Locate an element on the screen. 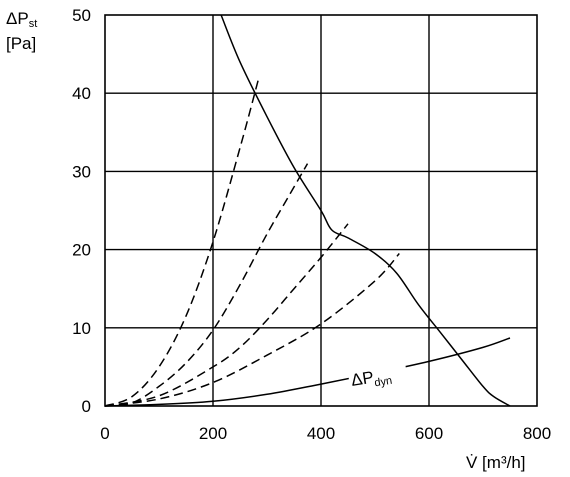  svg-text: ΔPdyn is located at coordinates (371, 379).